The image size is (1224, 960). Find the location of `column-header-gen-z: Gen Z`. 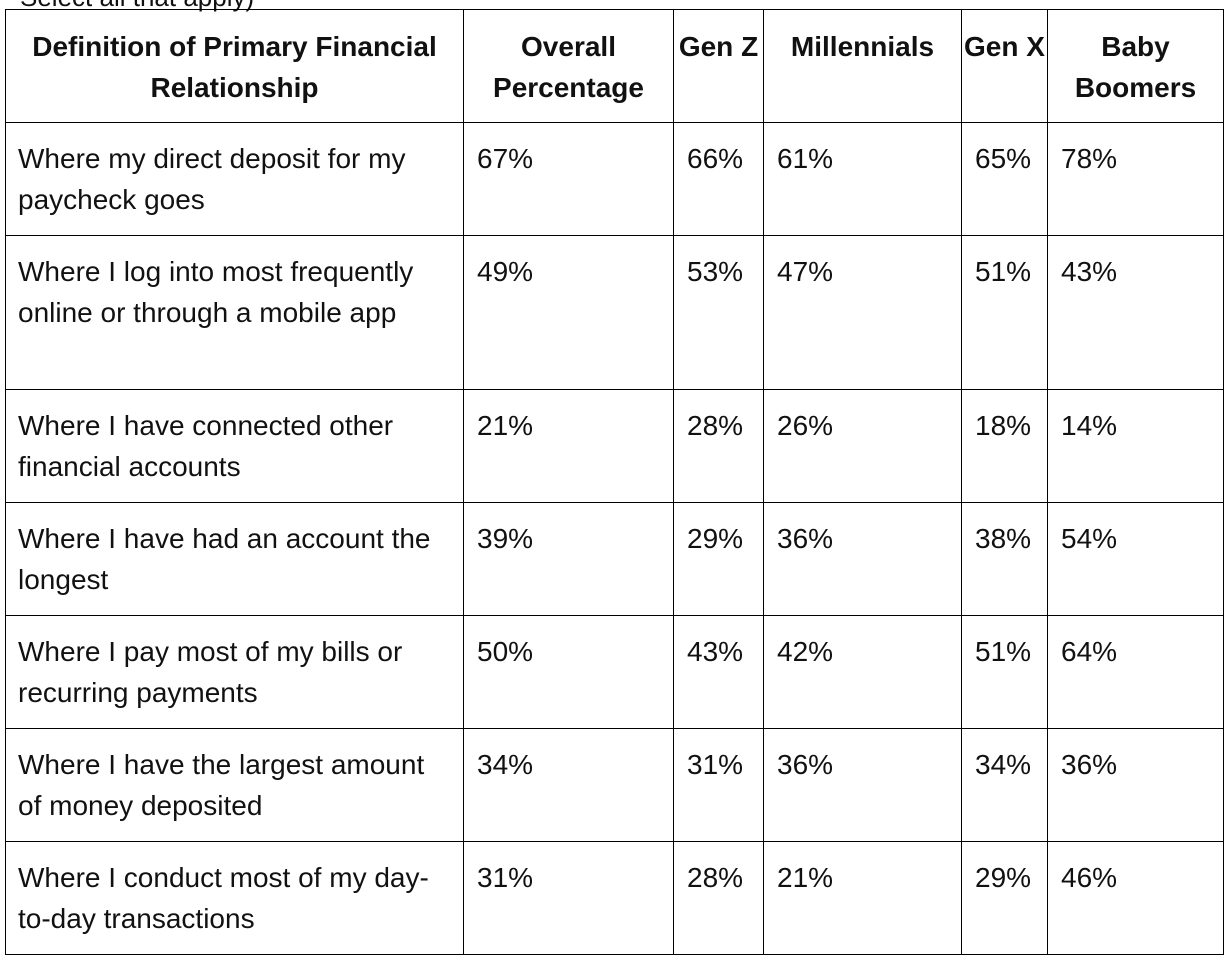

column-header-gen-z: Gen Z is located at coordinates (718, 66).